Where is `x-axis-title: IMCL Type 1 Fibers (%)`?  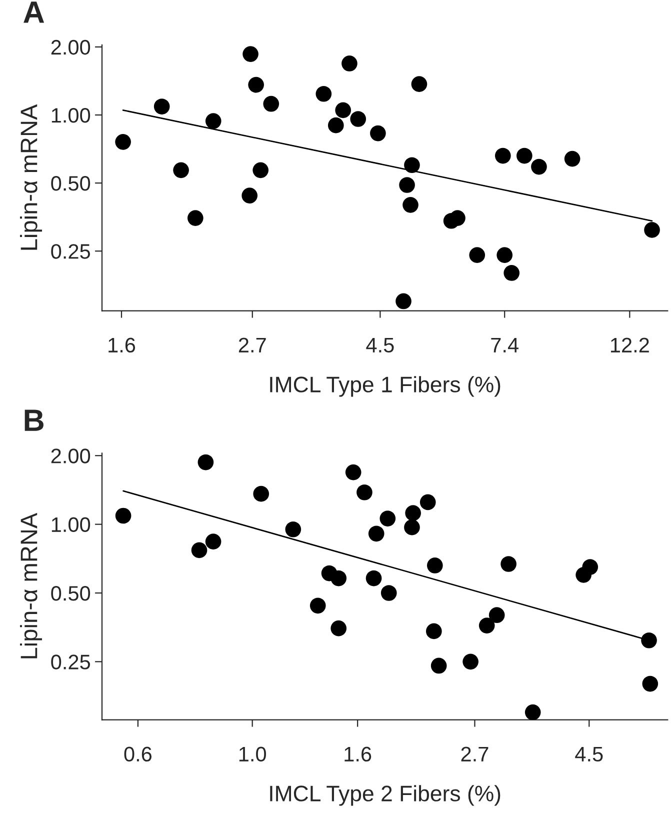 x-axis-title: IMCL Type 1 Fibers (%) is located at coordinates (385, 386).